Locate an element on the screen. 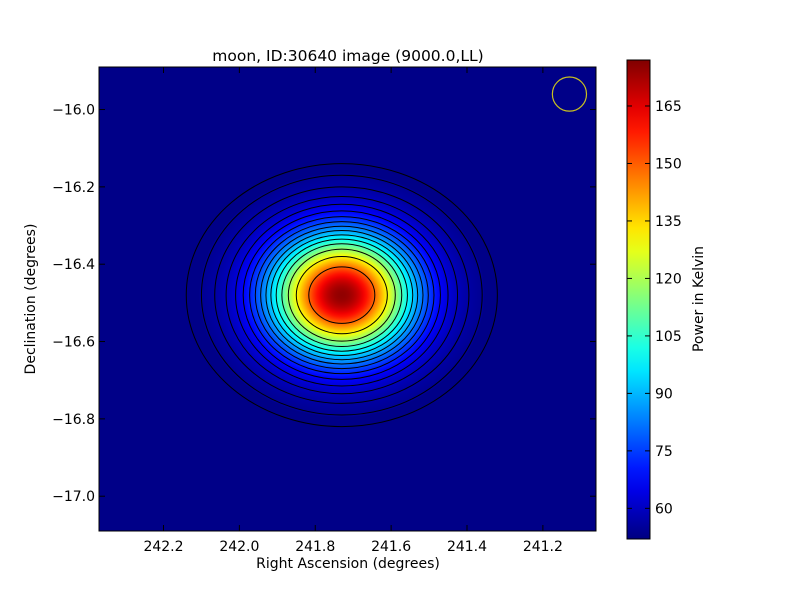 This screenshot has height=600, width=800. x-tick-label: 241.4 is located at coordinates (467, 547).